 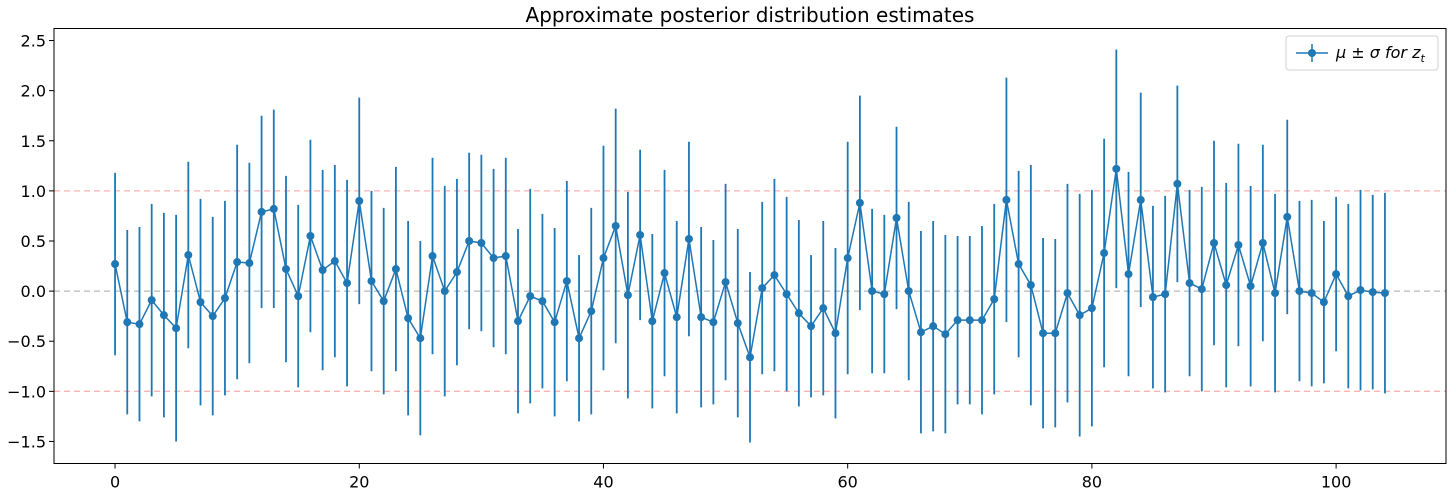 I want to click on y-tick-label-5: 1.0, so click(x=33, y=191).